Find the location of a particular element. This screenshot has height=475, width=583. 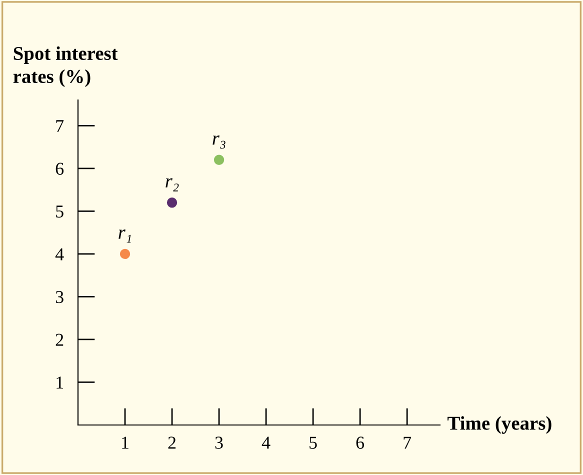

annotation: r₁ is located at coordinates (124, 236).